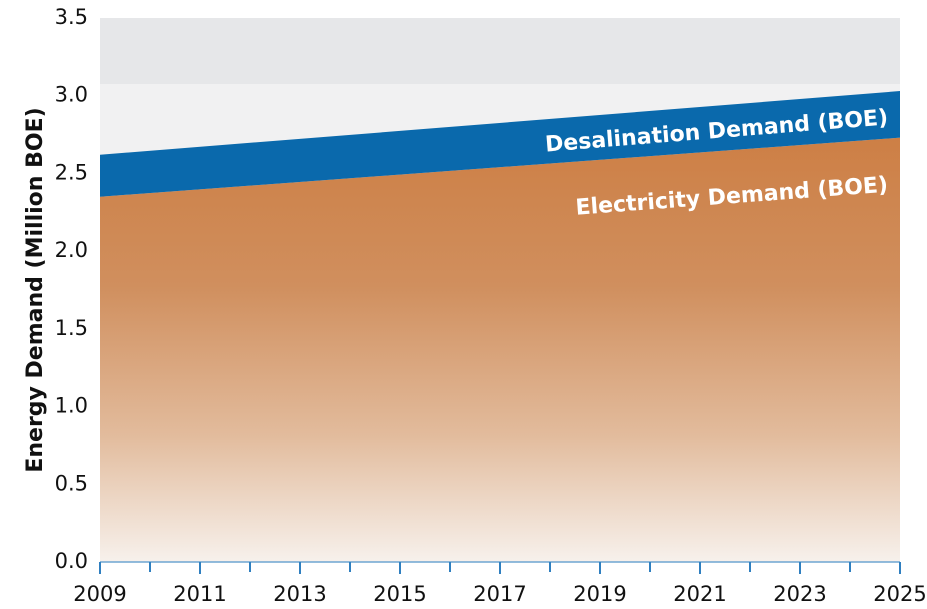  What do you see at coordinates (199, 594) in the screenshot?
I see `x-tick-label: 2011` at bounding box center [199, 594].